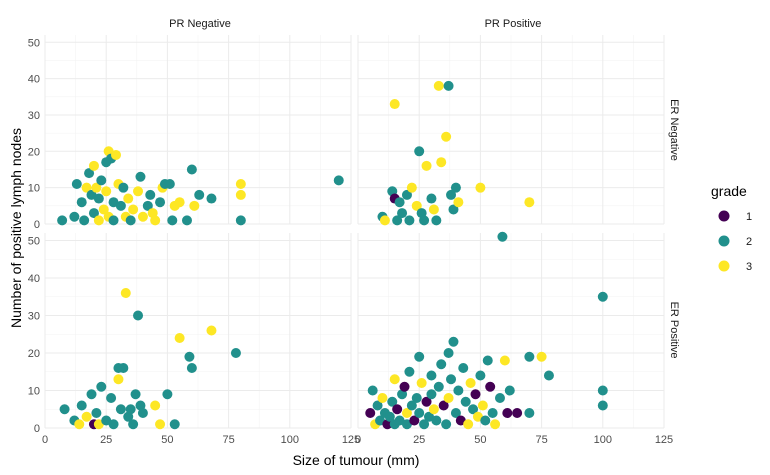  I want to click on facet-label-pr-negative: PR Negative, so click(200, 24).